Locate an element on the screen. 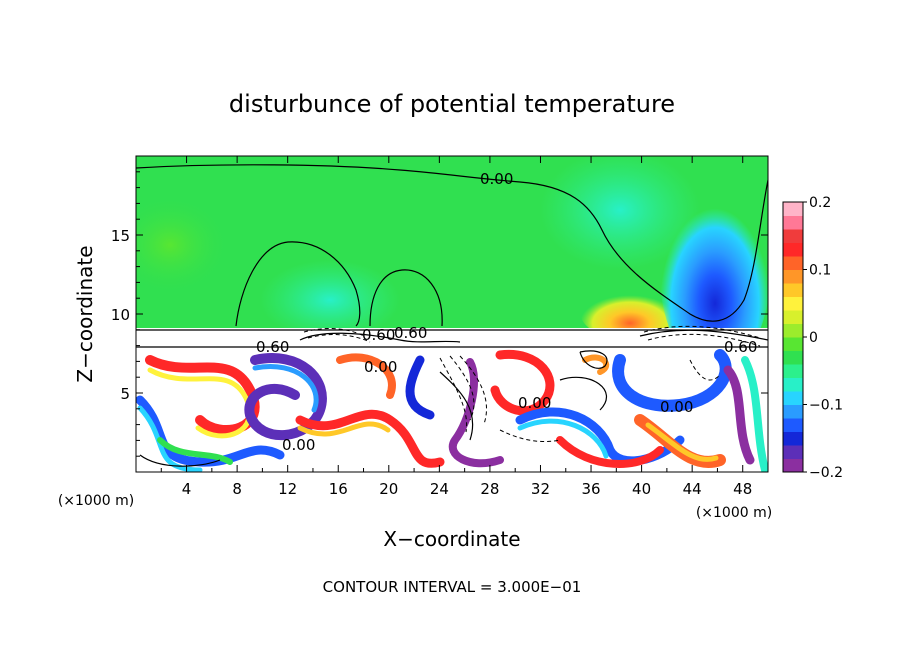  contour-interval-note: CONTOUR INTERVAL = 3.000E−01 is located at coordinates (452, 587).